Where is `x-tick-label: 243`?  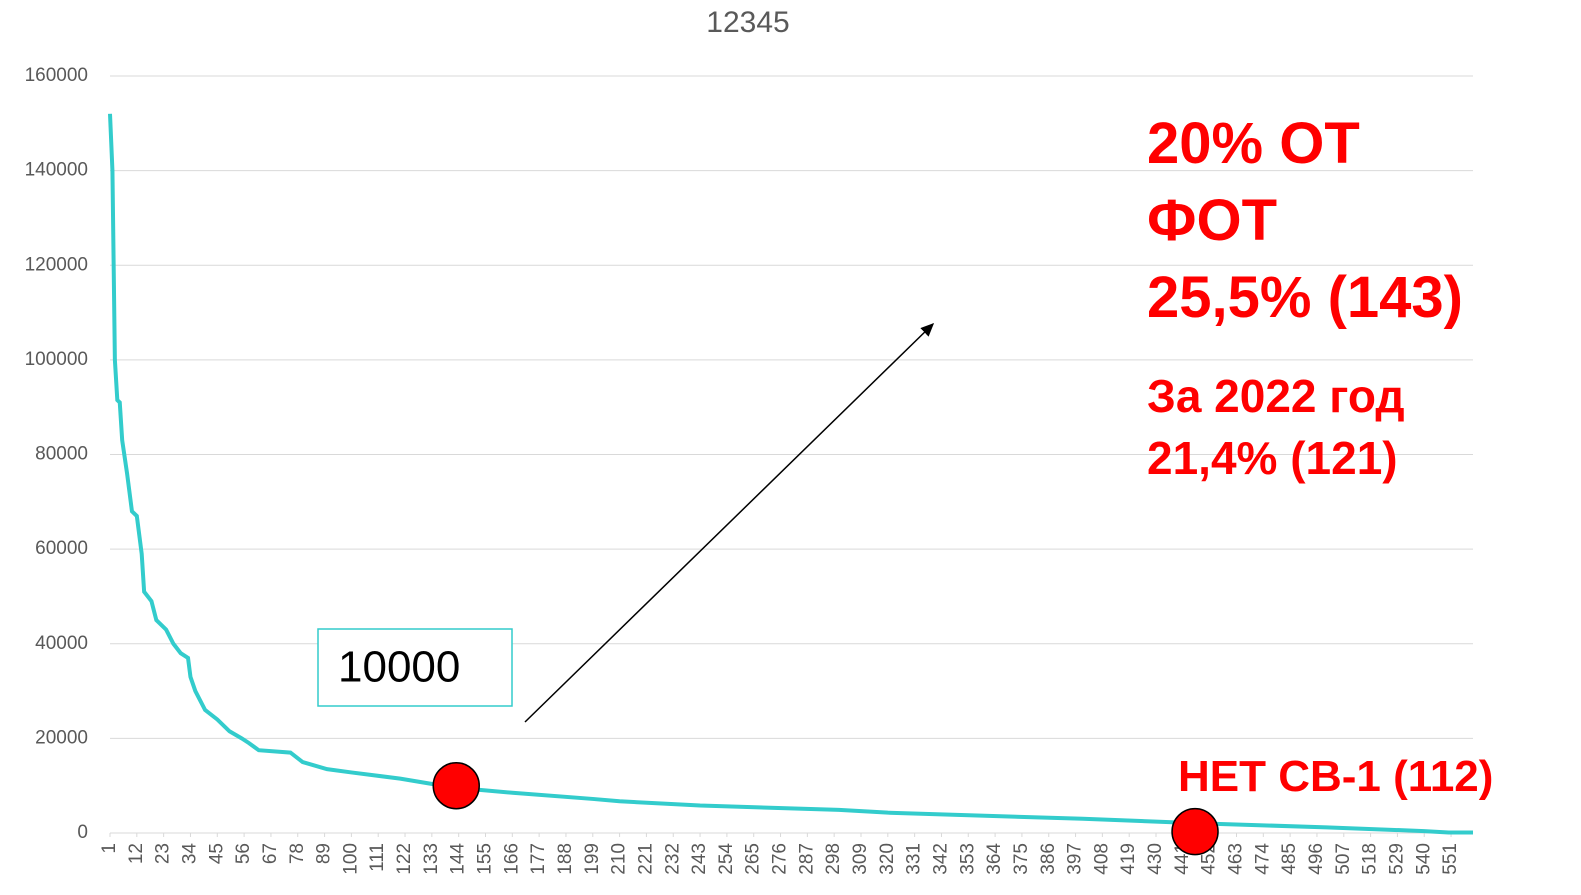 x-tick-label: 243 is located at coordinates (699, 859).